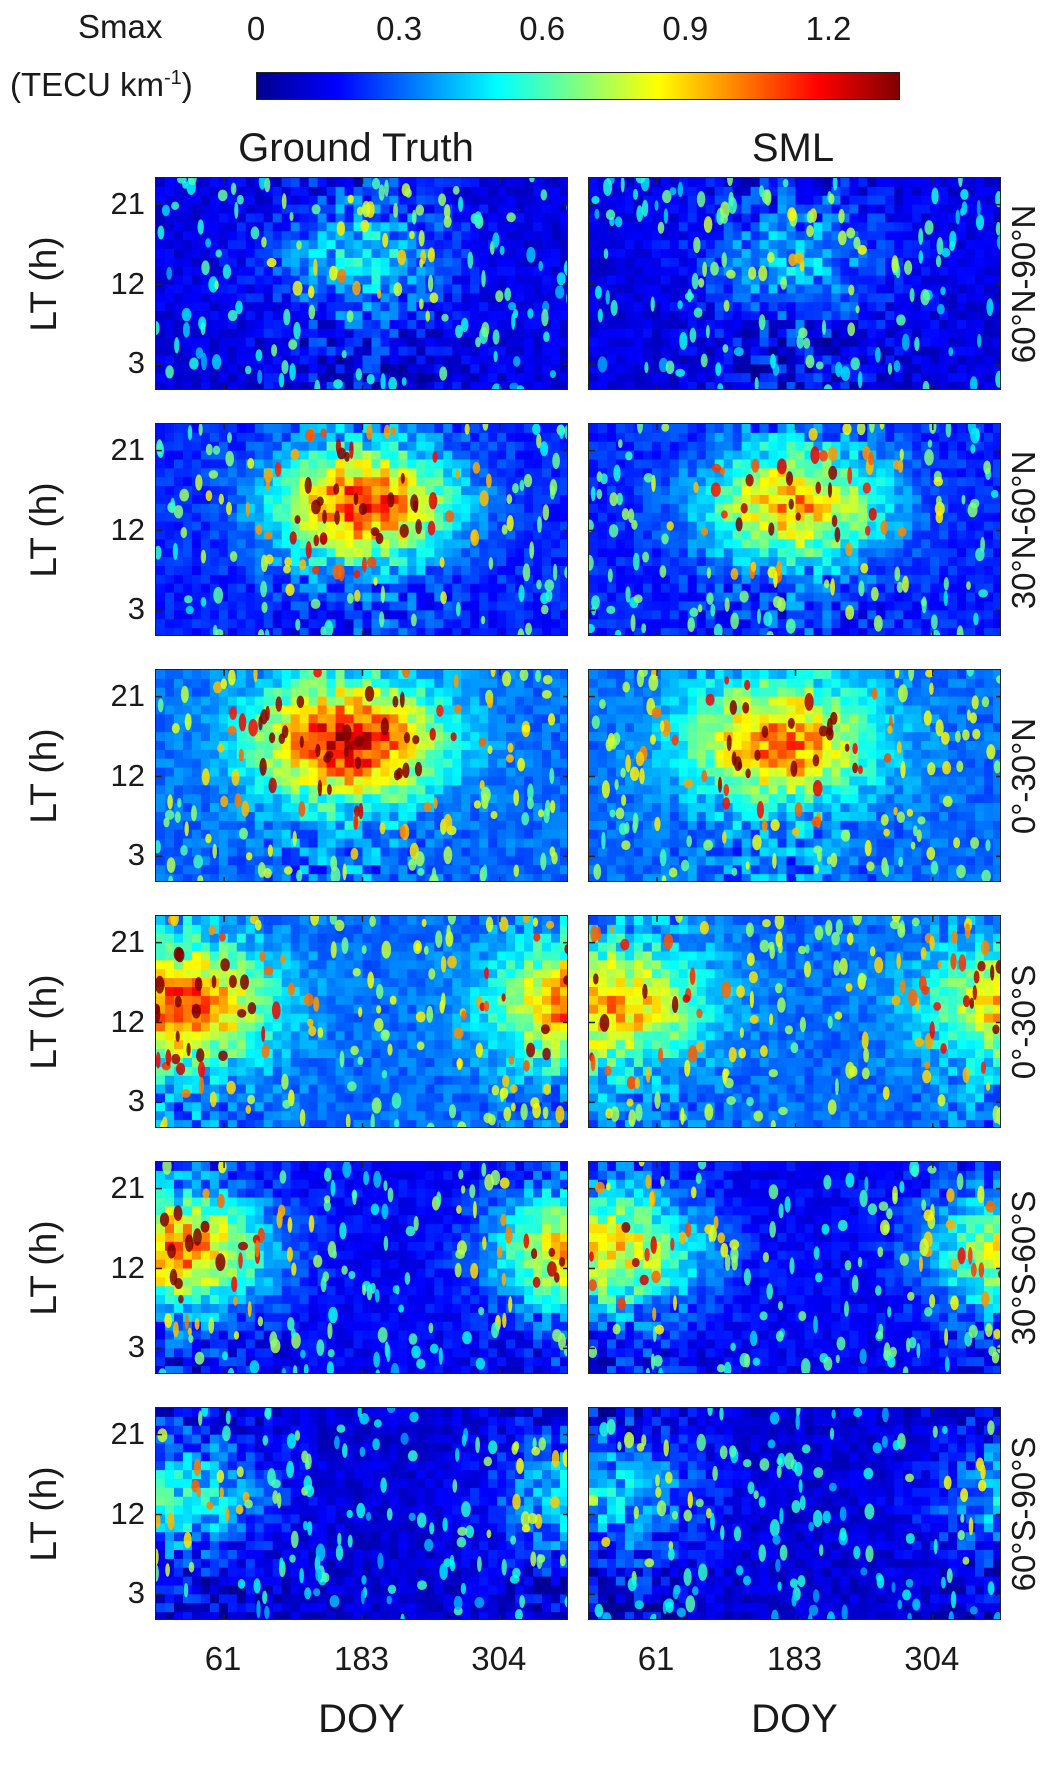  What do you see at coordinates (794, 283) in the screenshot?
I see `heatmap-sml` at bounding box center [794, 283].